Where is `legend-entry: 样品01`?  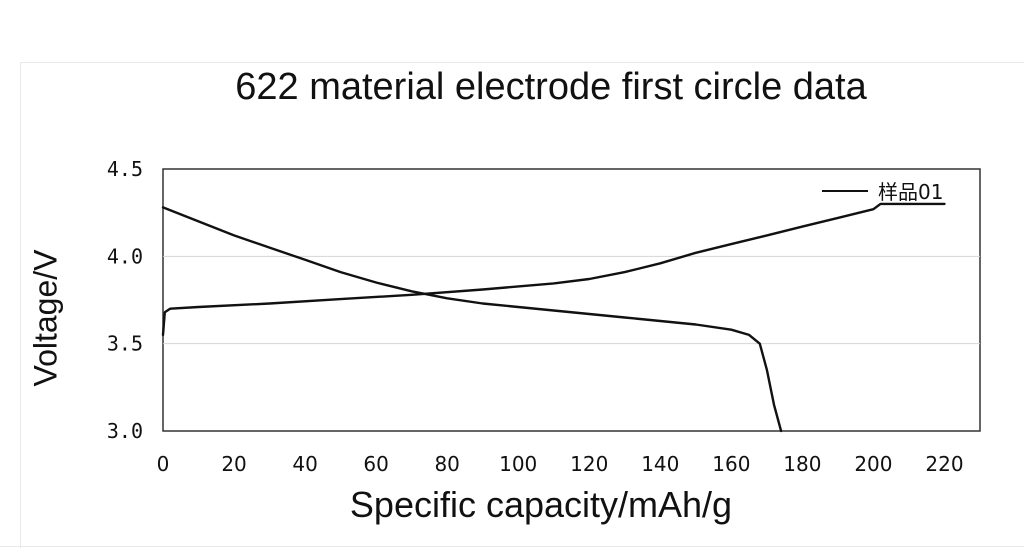
legend-entry: 样品01 is located at coordinates (910, 192).